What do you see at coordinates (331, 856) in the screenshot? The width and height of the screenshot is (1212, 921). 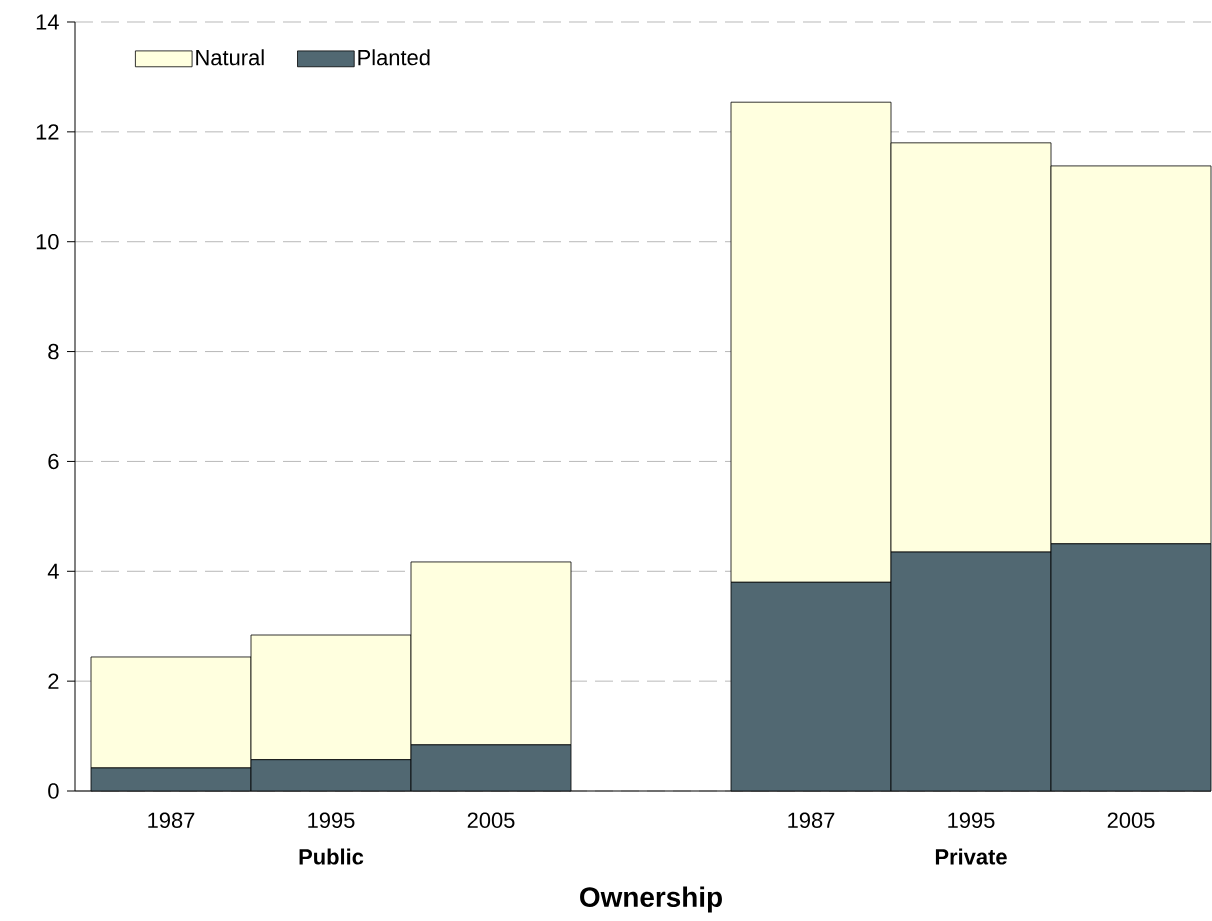 I see `text: Public` at bounding box center [331, 856].